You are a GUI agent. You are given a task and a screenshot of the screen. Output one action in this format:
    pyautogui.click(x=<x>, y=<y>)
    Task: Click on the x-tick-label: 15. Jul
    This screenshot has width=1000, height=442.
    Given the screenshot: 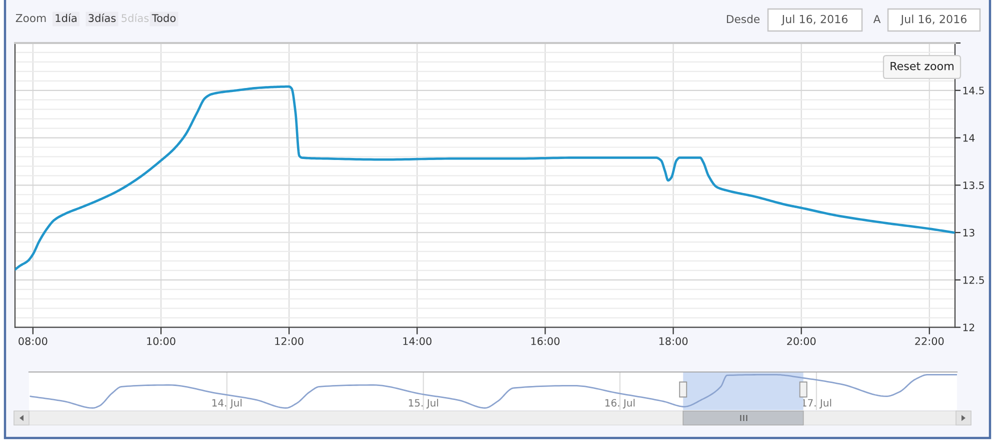 What is the action you would take?
    pyautogui.click(x=423, y=403)
    